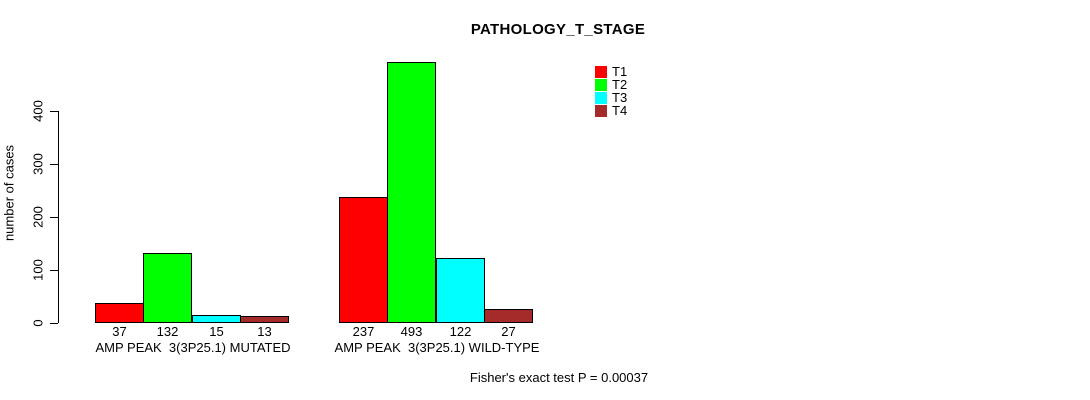  Describe the element at coordinates (9, 193) in the screenshot. I see `y-axis-label: number of cases` at that location.